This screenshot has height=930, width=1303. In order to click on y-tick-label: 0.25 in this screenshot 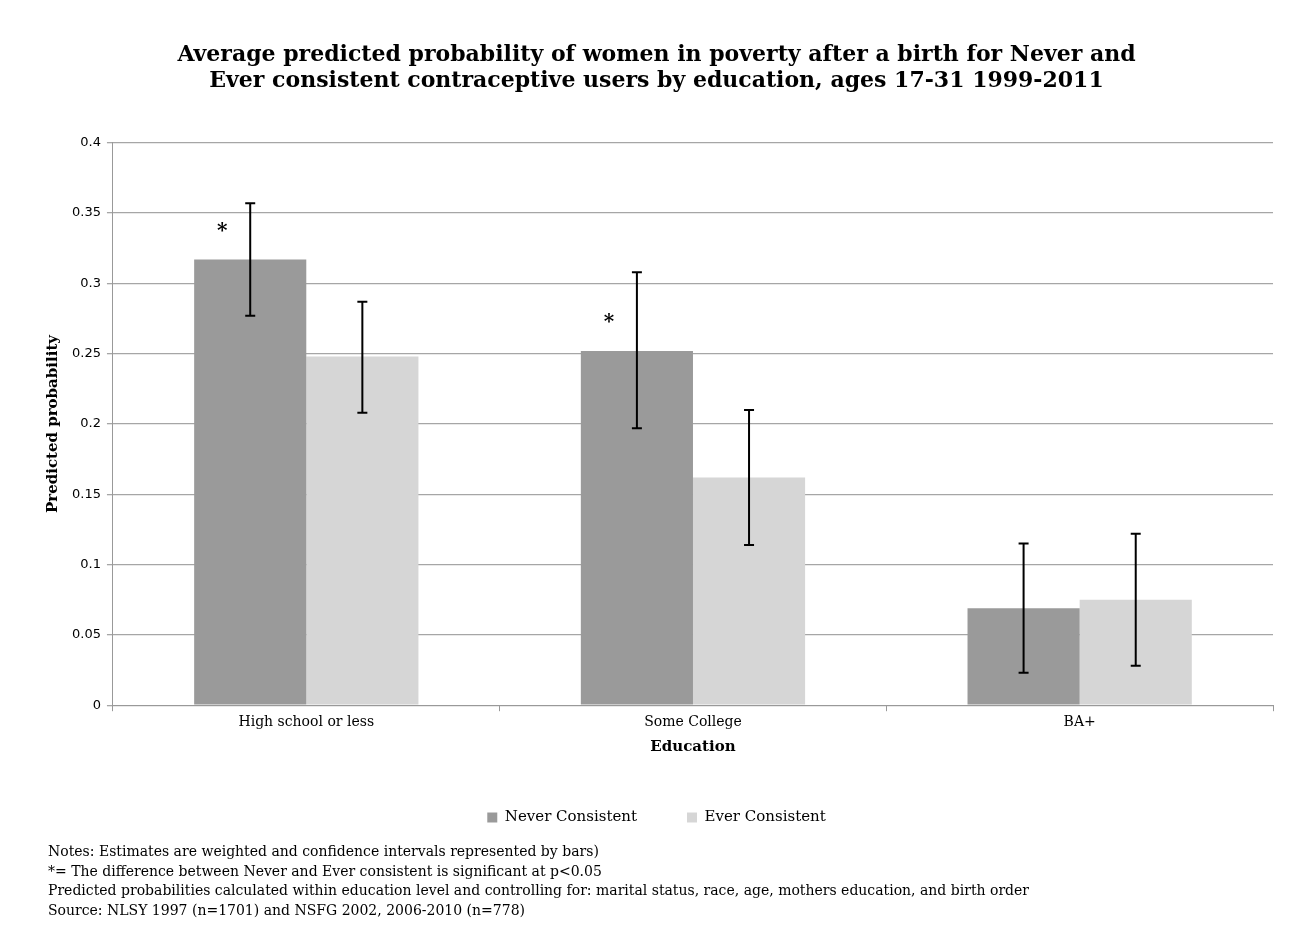, I will do `click(86, 353)`.